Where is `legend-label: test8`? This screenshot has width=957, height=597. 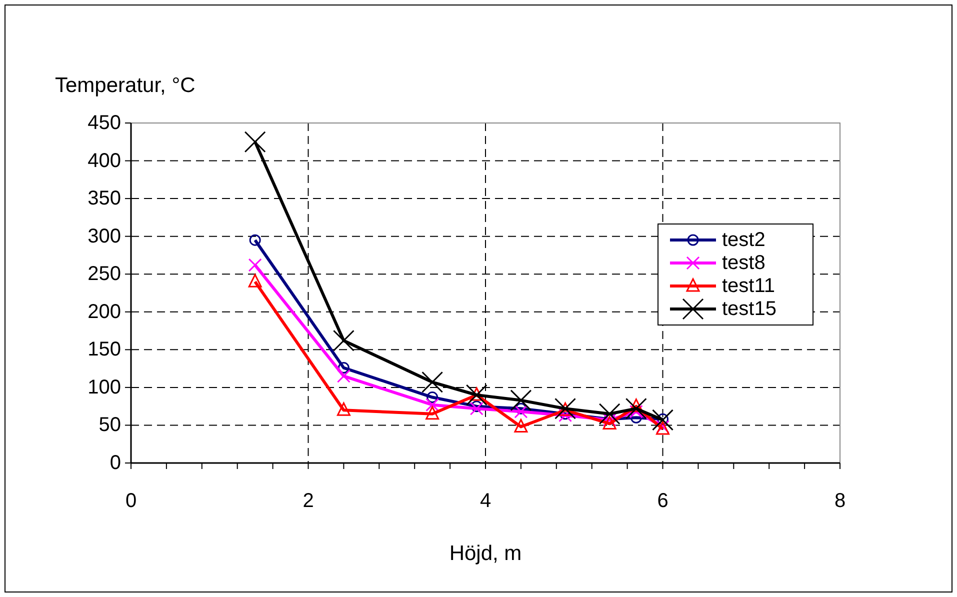
legend-label: test8 is located at coordinates (744, 263).